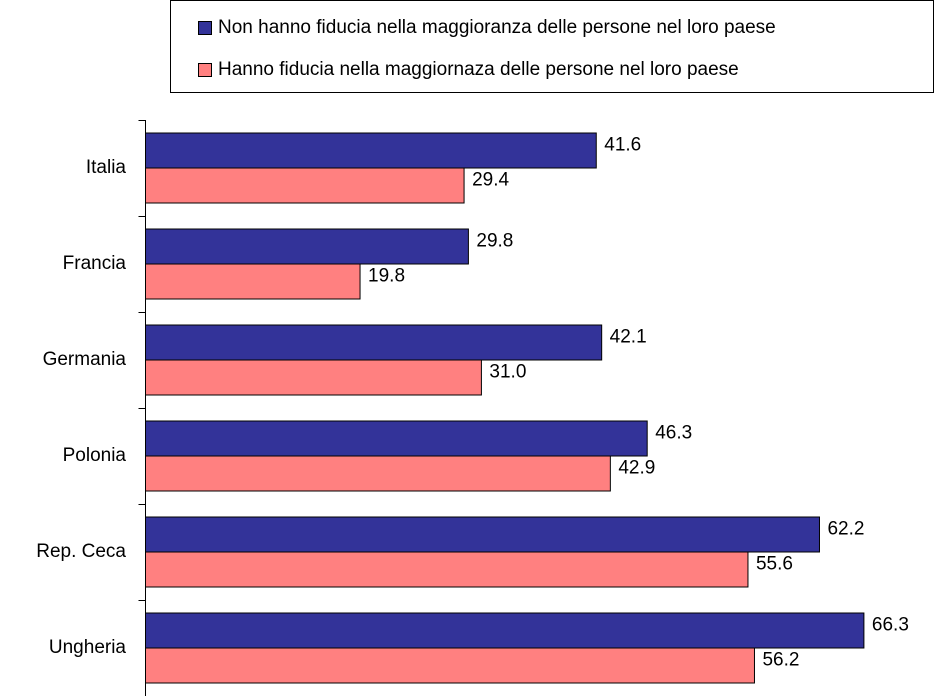  I want to click on value-label: 42.9, so click(636, 468).